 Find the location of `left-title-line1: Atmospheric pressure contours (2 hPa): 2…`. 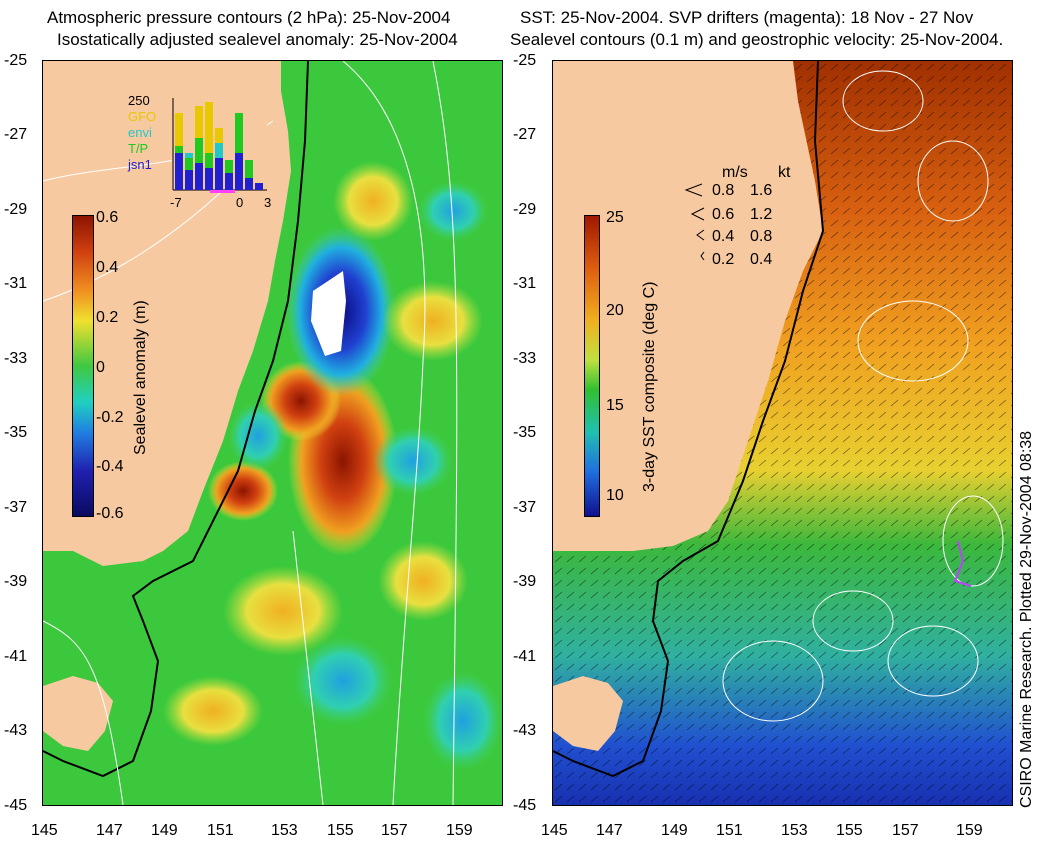

left-title-line1: Atmospheric pressure contours (2 hPa): 2… is located at coordinates (249, 17).